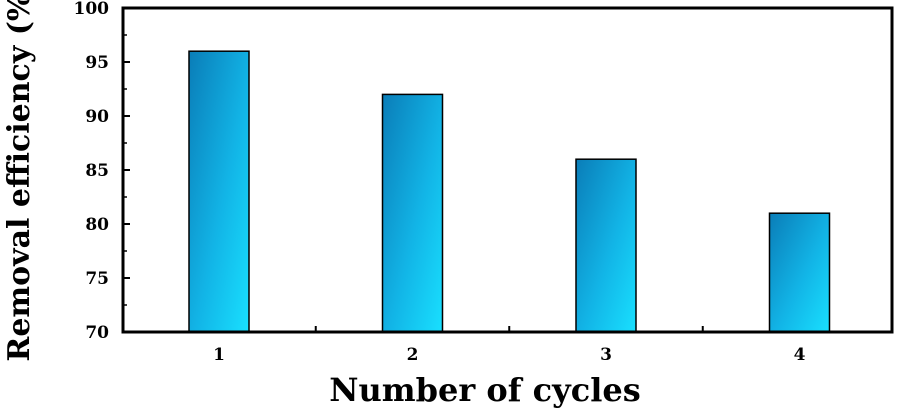 The image size is (900, 408). What do you see at coordinates (219, 355) in the screenshot?
I see `x-tick-label: 1` at bounding box center [219, 355].